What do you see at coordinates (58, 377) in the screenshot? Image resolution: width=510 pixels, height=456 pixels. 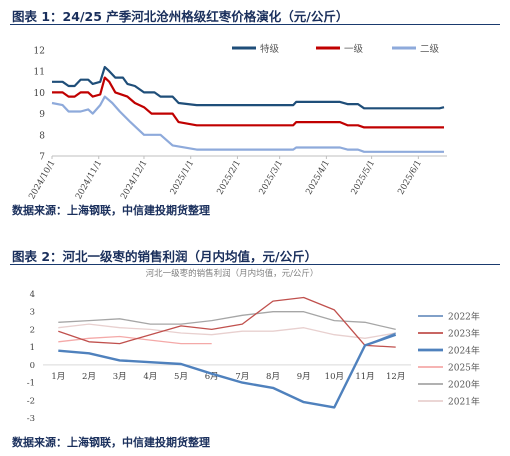 I see `x-tick-label-1: 1月` at bounding box center [58, 377].